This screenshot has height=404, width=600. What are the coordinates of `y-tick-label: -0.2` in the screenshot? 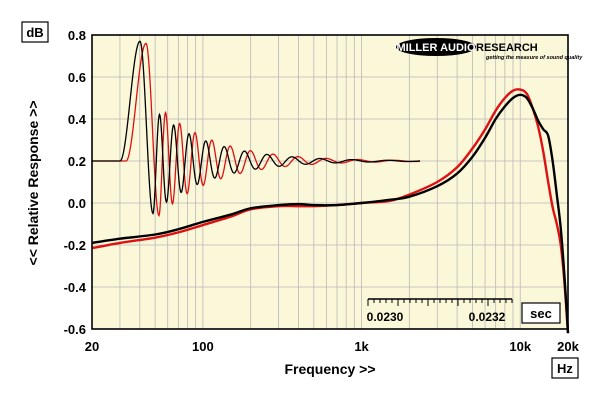 It's located at (75, 245).